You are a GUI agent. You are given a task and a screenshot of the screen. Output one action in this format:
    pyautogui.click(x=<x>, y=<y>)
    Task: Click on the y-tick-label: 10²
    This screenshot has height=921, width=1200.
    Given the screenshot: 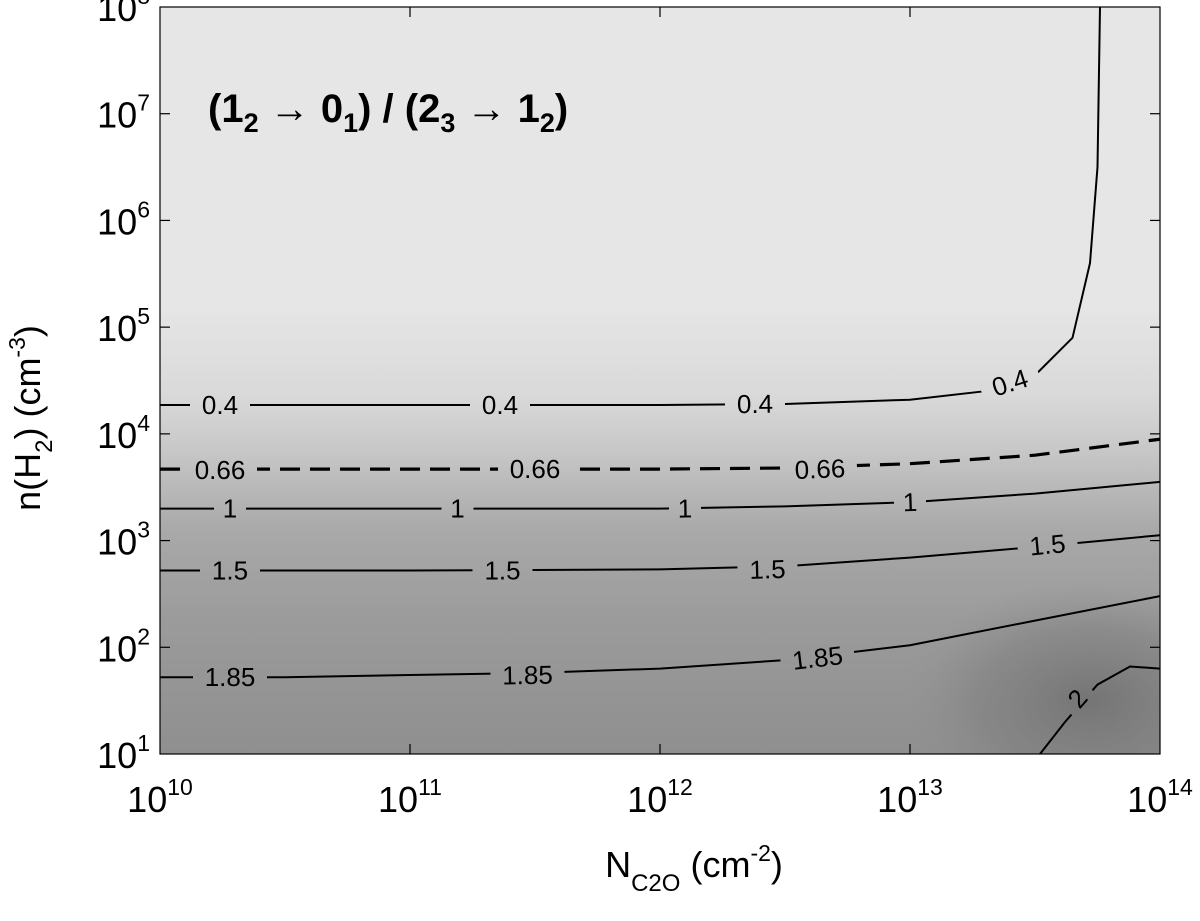 What is the action you would take?
    pyautogui.click(x=123, y=646)
    